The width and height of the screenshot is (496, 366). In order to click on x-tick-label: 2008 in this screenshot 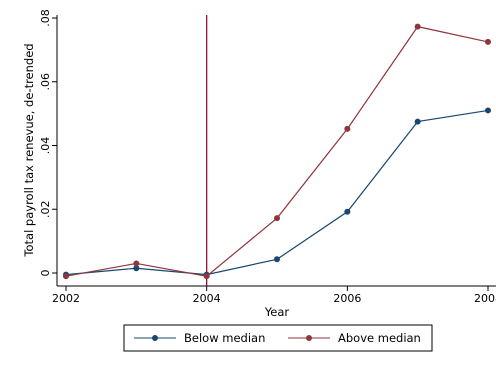, I will do `click(485, 298)`.